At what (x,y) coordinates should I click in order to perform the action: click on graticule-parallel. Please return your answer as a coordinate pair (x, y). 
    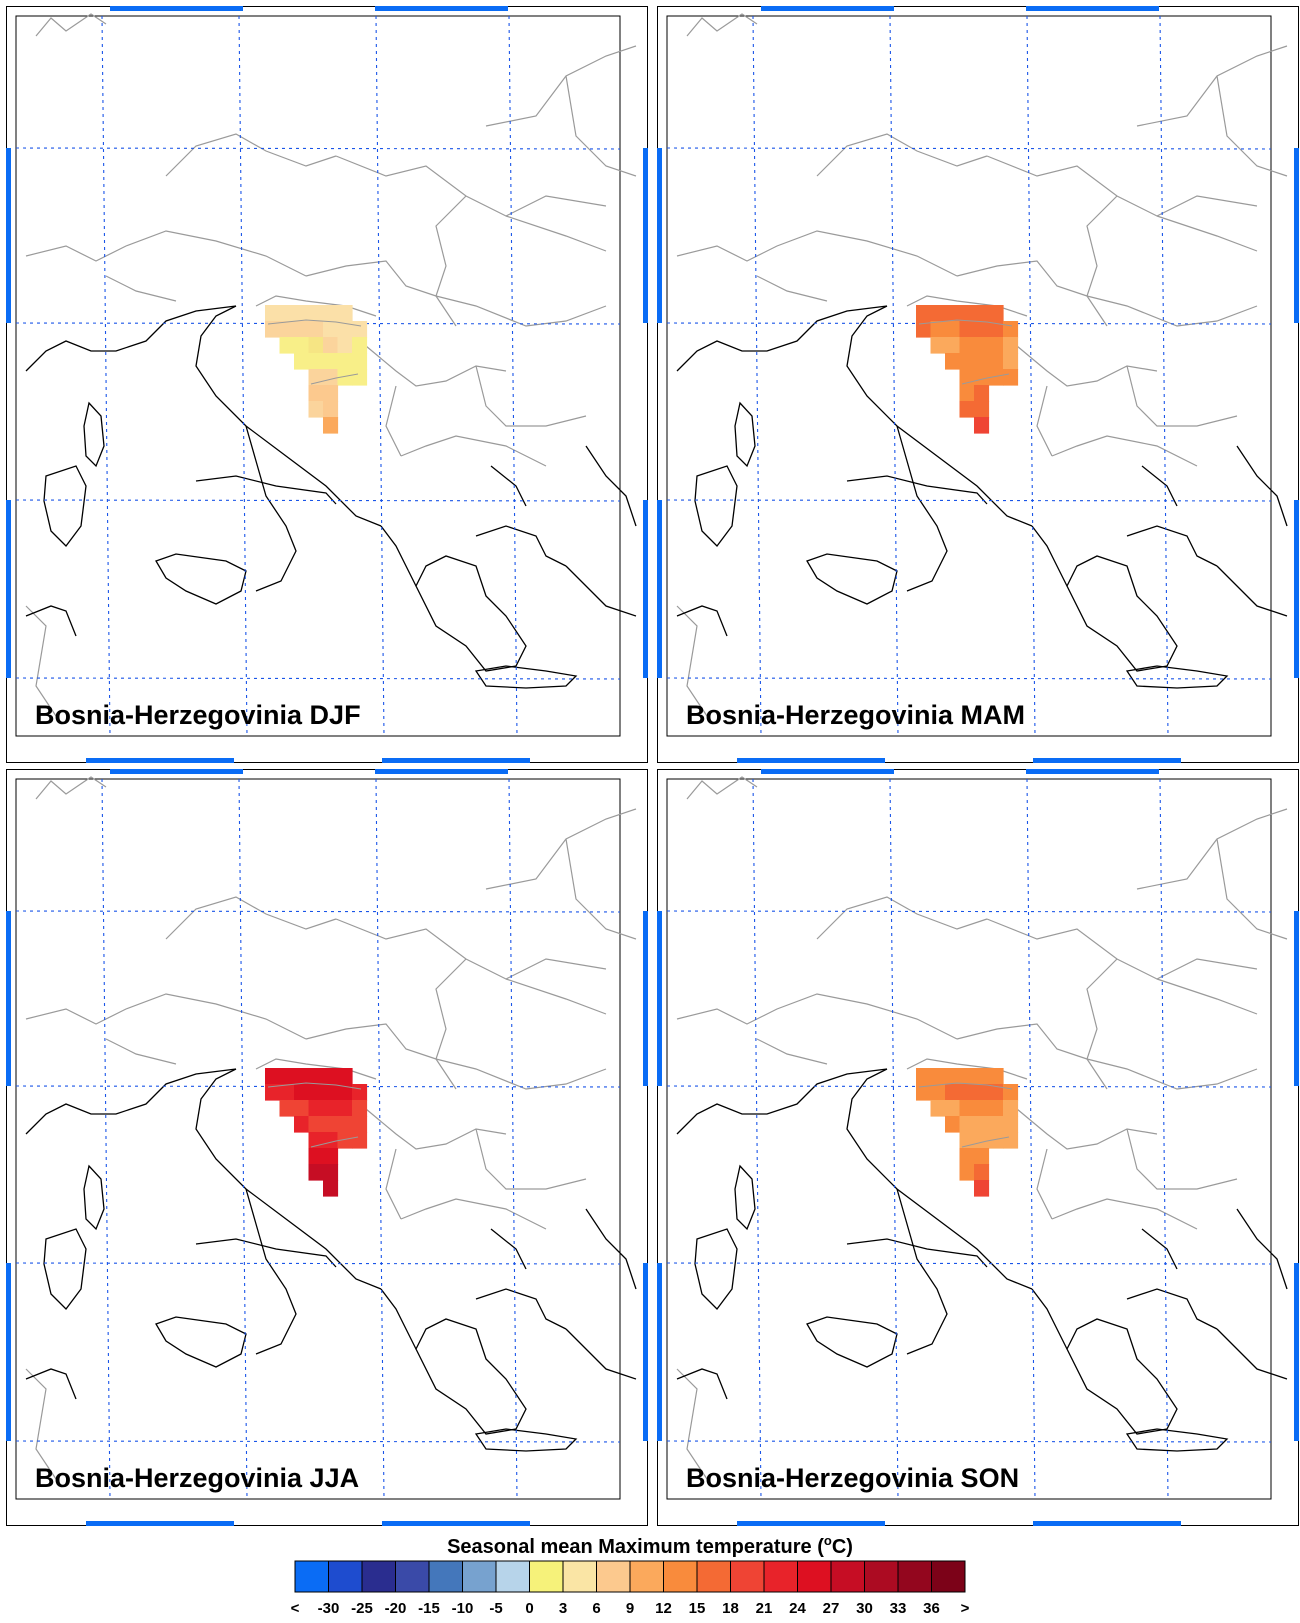
    Looking at the image, I should click on (969, 148).